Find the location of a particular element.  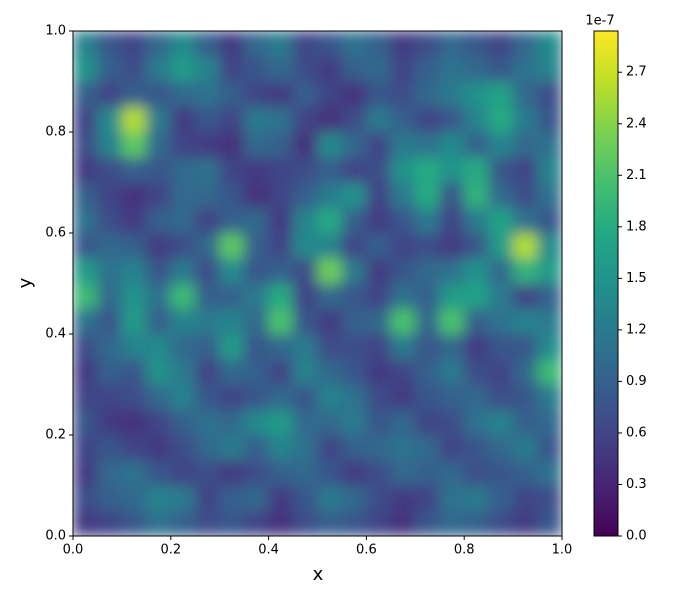

y-axis-label: y is located at coordinates (25, 282).